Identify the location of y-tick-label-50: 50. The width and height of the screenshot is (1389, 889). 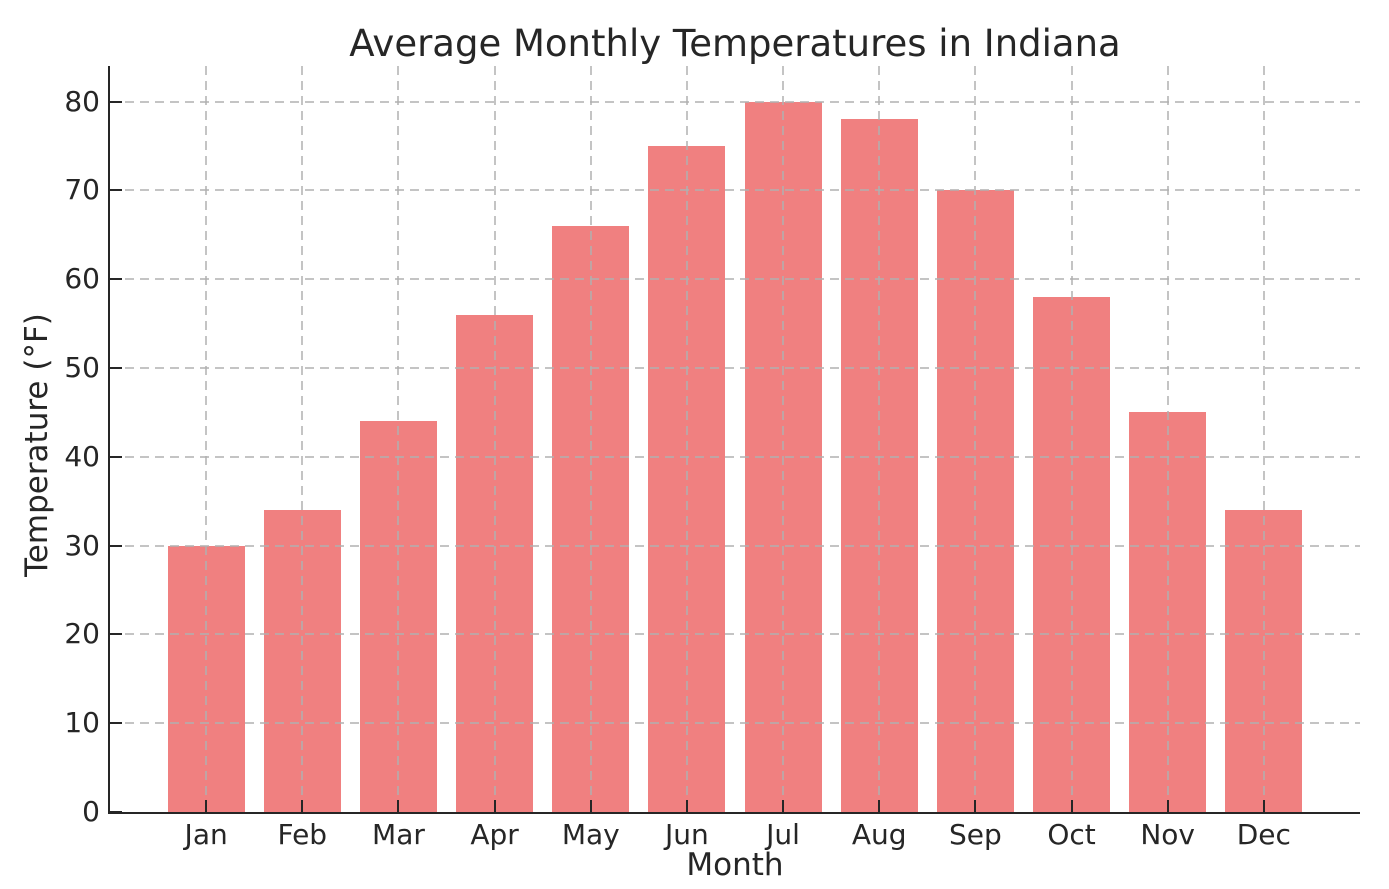
(82, 367).